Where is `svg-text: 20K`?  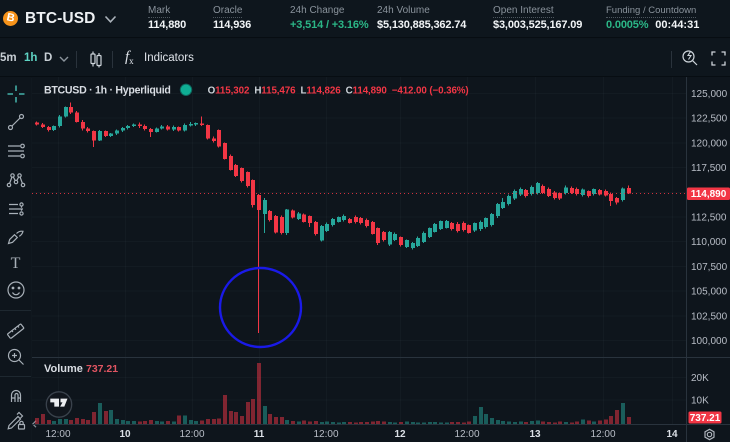 svg-text: 20K is located at coordinates (700, 378).